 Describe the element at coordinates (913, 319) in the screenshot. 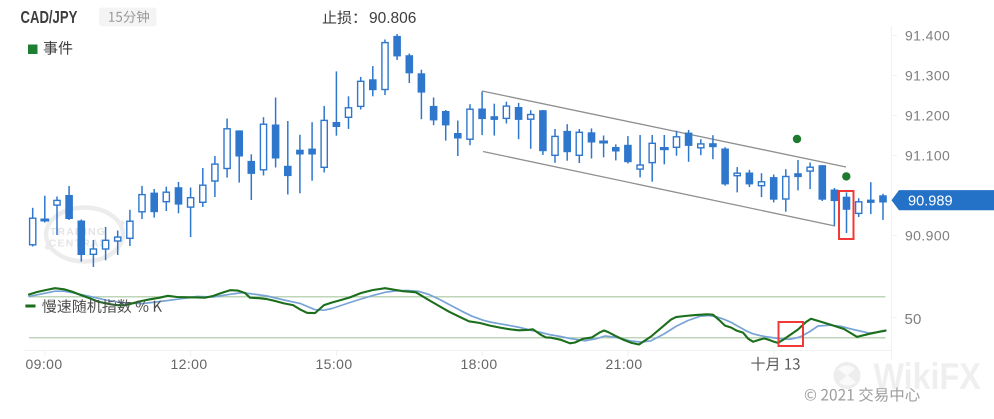

I see `svg-text: 50` at that location.